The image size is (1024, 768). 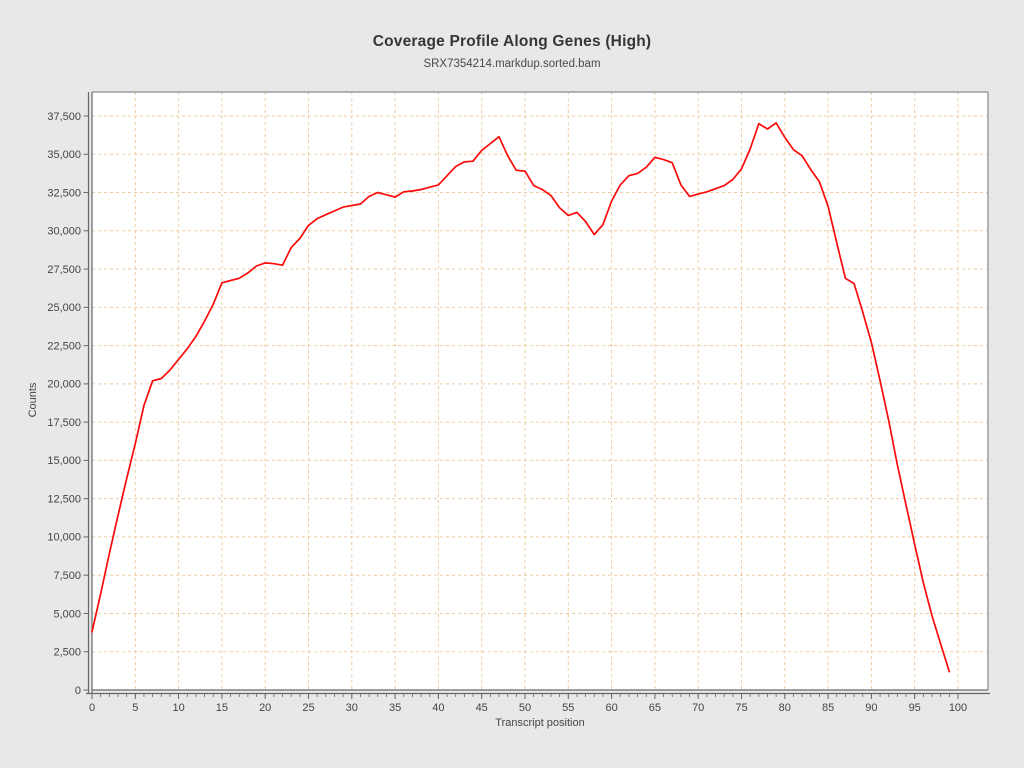 What do you see at coordinates (64, 385) in the screenshot?
I see `y-tick-label: 20,000` at bounding box center [64, 385].